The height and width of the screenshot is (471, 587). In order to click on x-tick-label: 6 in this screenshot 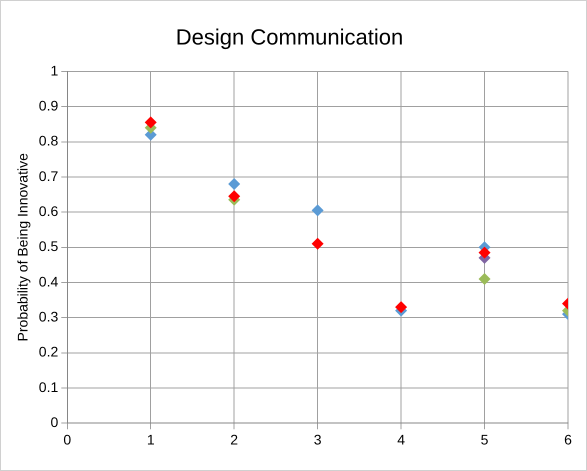, I will do `click(568, 439)`.